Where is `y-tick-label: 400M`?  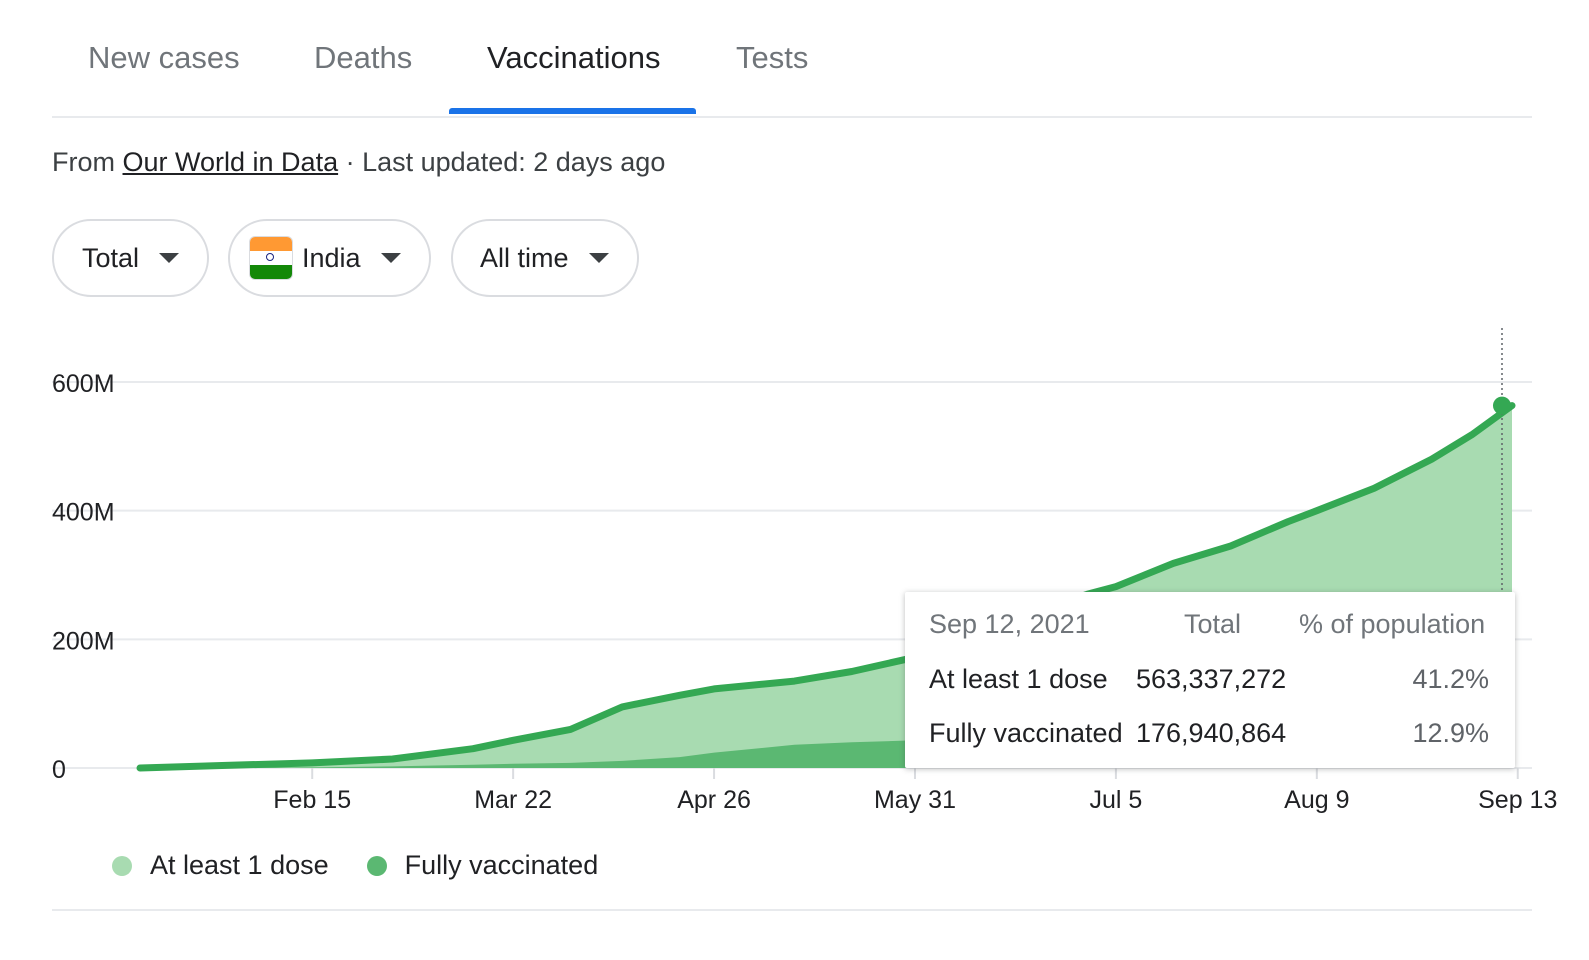 y-tick-label: 400M is located at coordinates (83, 513).